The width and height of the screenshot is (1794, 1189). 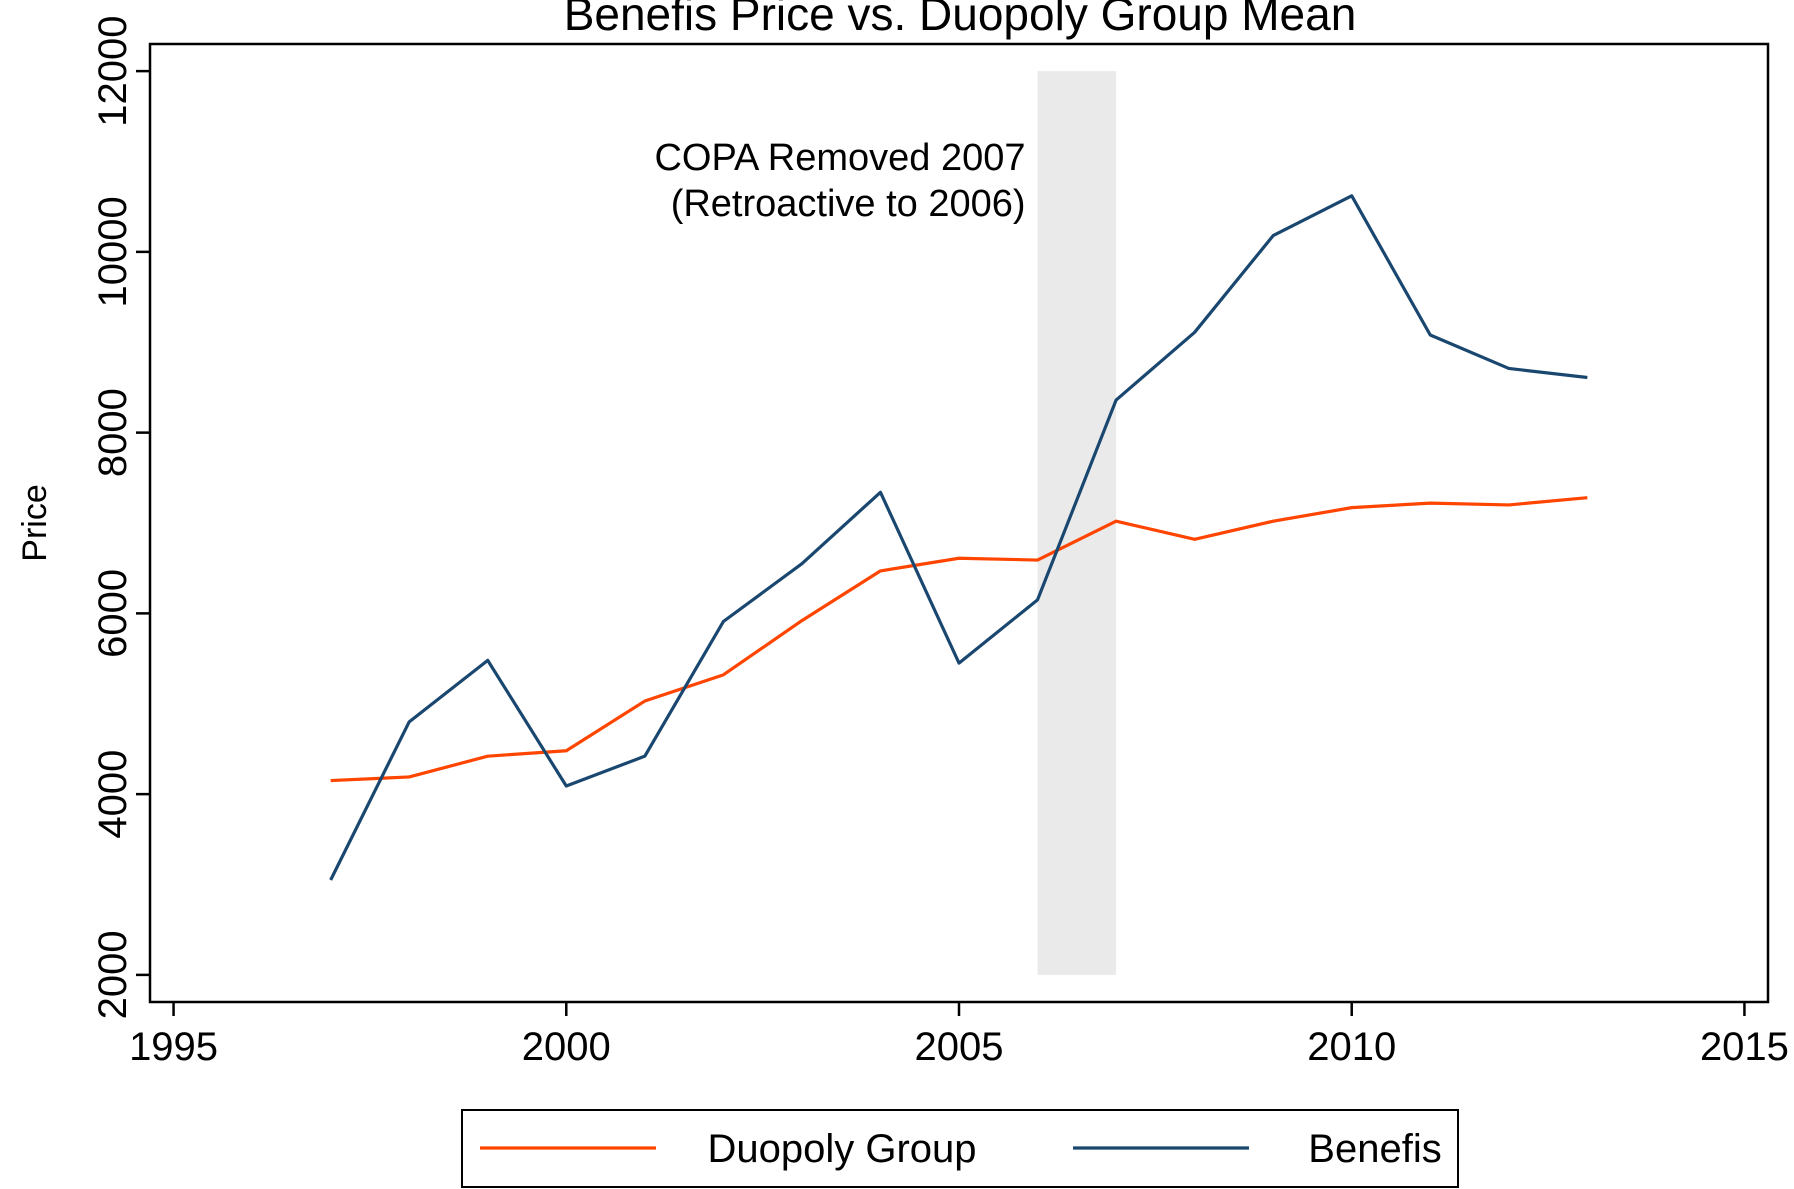 I want to click on y-tick-label: 10000, so click(x=113, y=251).